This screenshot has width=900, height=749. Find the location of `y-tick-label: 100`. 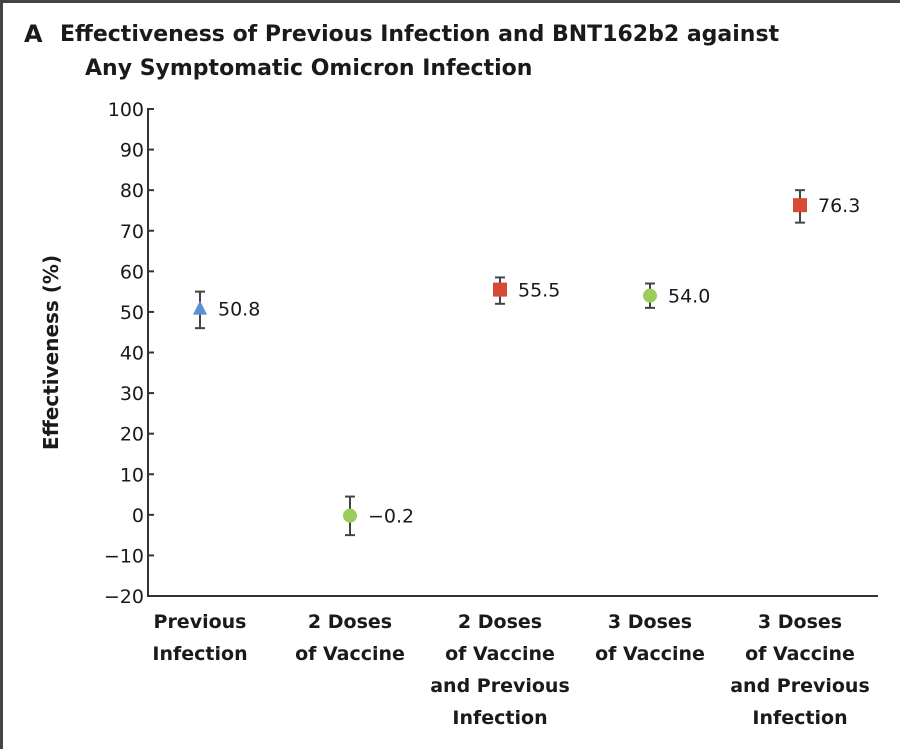

y-tick-label: 100 is located at coordinates (126, 110).